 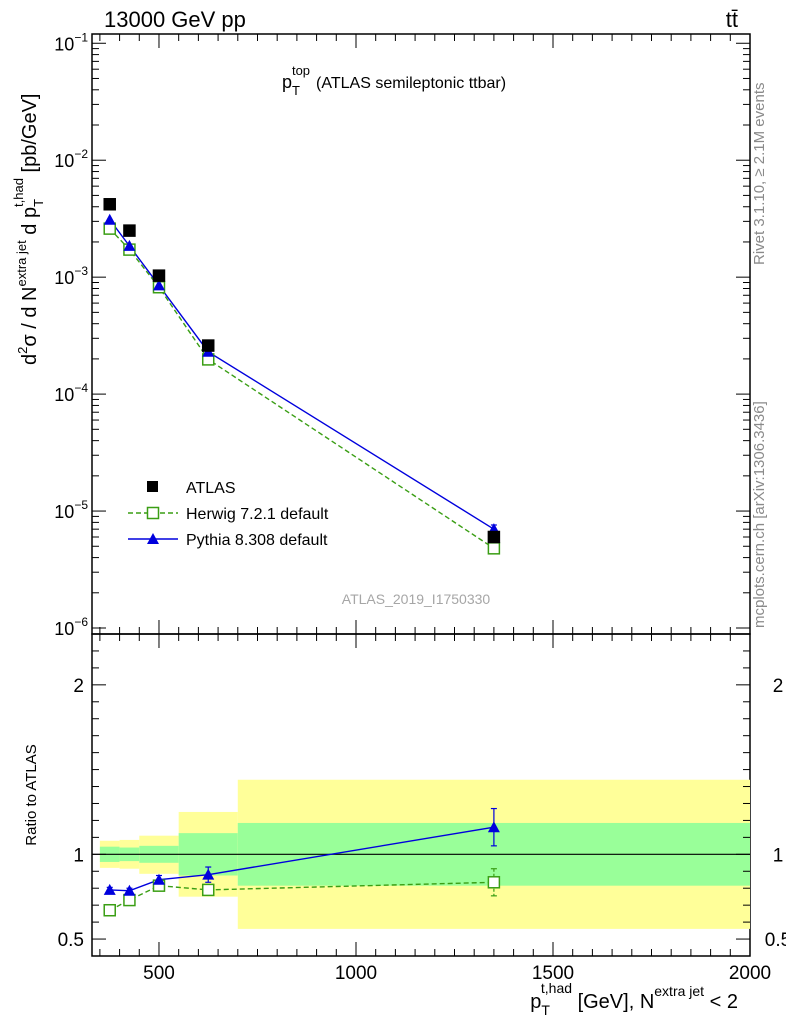 What do you see at coordinates (22, 350) in the screenshot?
I see `ylabel-sq: 2` at bounding box center [22, 350].